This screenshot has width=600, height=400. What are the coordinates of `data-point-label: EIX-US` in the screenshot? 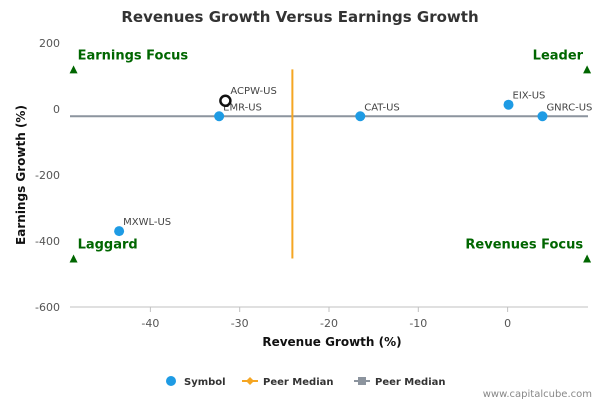 It's located at (529, 96).